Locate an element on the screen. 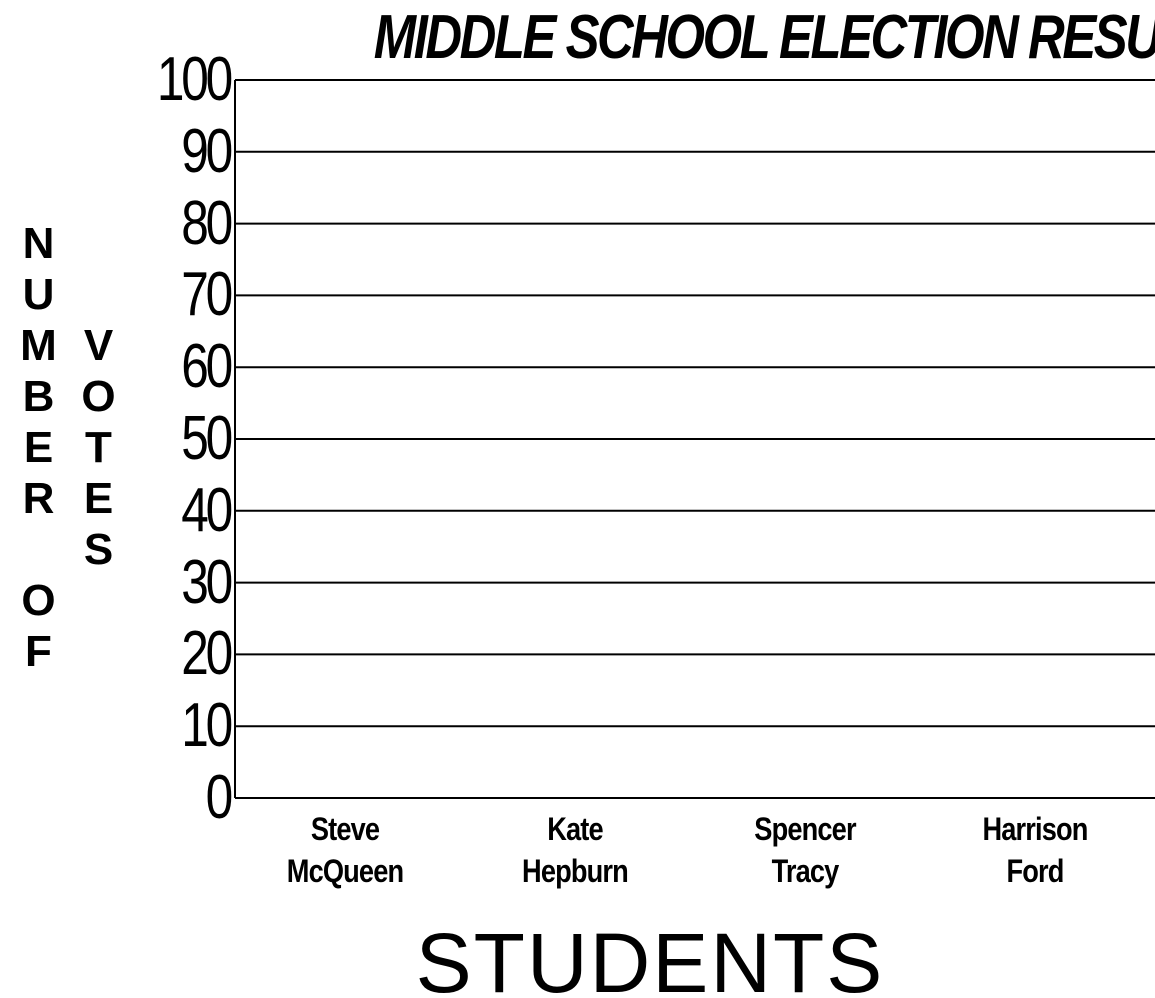 The image size is (1155, 998). x-tick-label: Spencer Tracy is located at coordinates (805, 850).